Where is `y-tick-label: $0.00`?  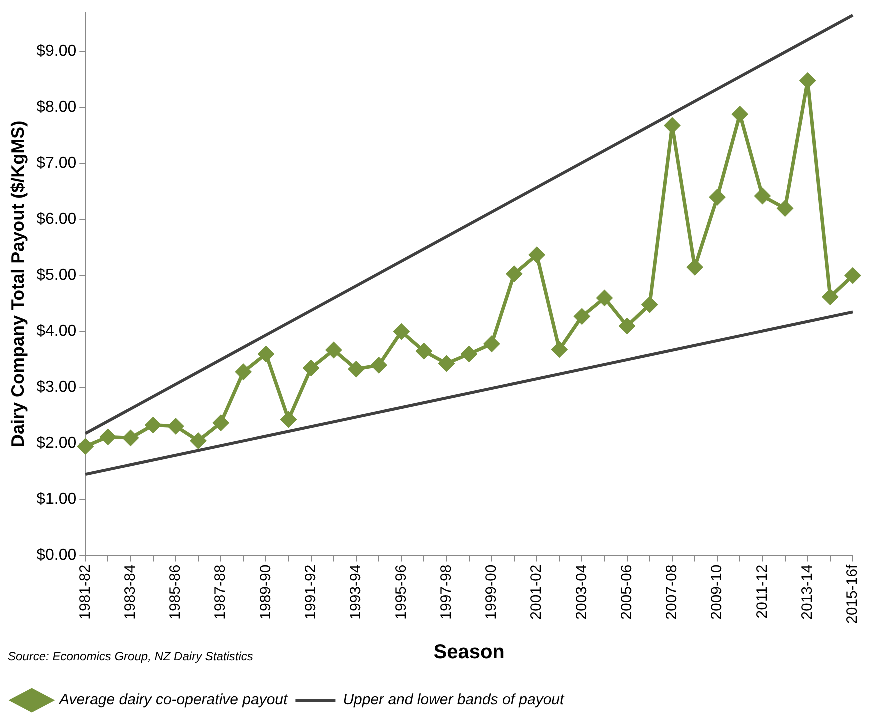 y-tick-label: $0.00 is located at coordinates (56, 555).